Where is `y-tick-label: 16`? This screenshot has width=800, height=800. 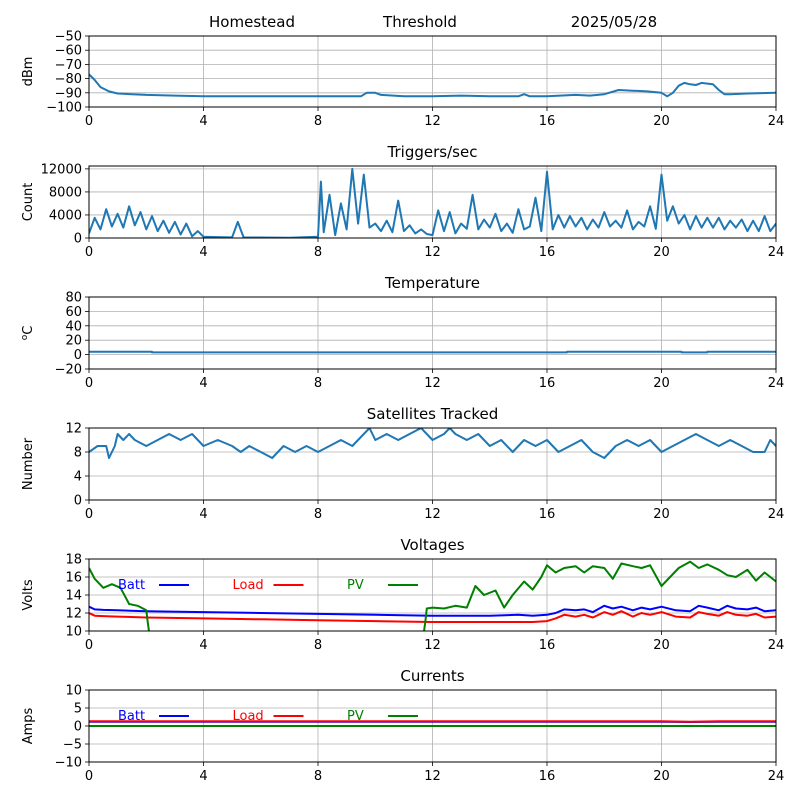
y-tick-label: 16 is located at coordinates (73, 578).